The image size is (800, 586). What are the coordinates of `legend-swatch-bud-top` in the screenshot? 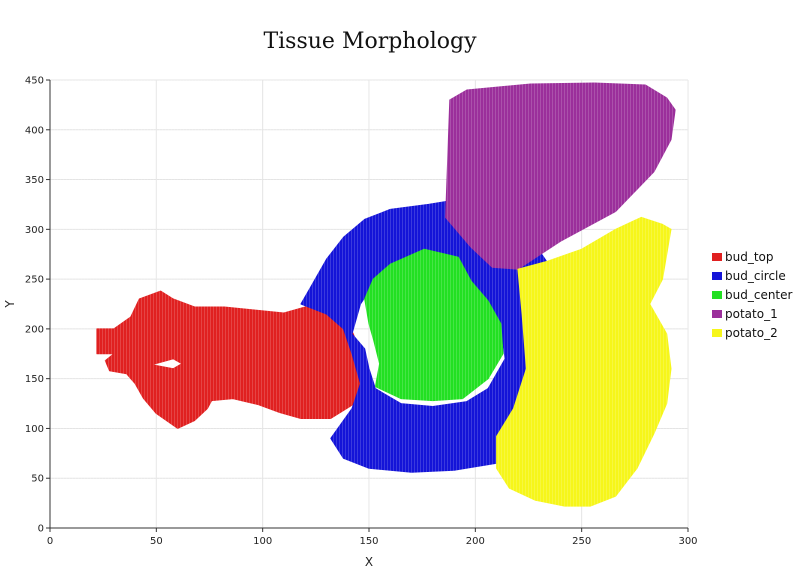 It's located at (717, 257).